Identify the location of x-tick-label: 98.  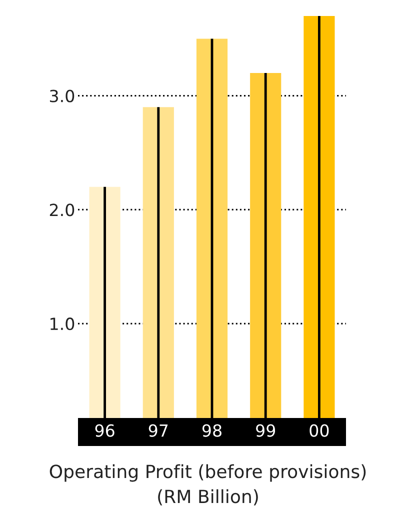
(212, 430).